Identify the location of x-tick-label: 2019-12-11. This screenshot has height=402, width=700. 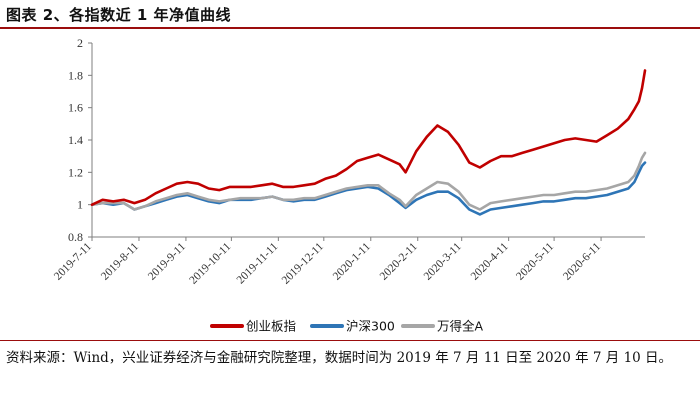
(303, 263).